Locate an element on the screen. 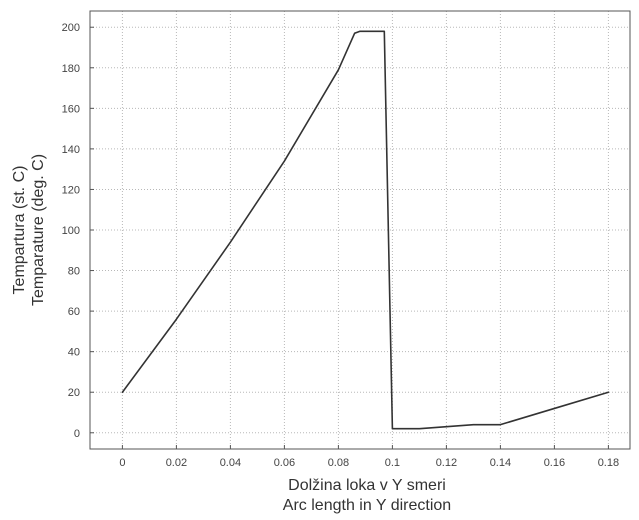  y-tick-label: 120 is located at coordinates (71, 190).